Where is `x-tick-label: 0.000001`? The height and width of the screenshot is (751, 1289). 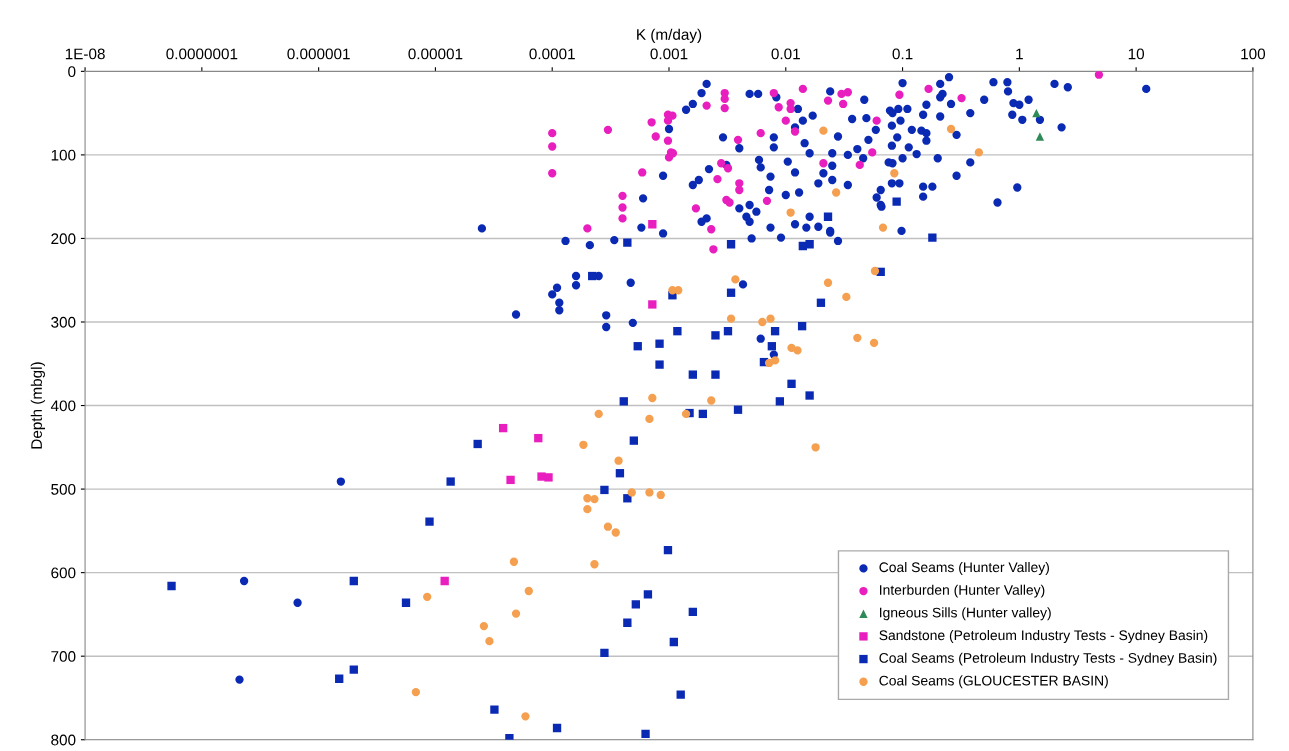
x-tick-label: 0.000001 is located at coordinates (318, 54).